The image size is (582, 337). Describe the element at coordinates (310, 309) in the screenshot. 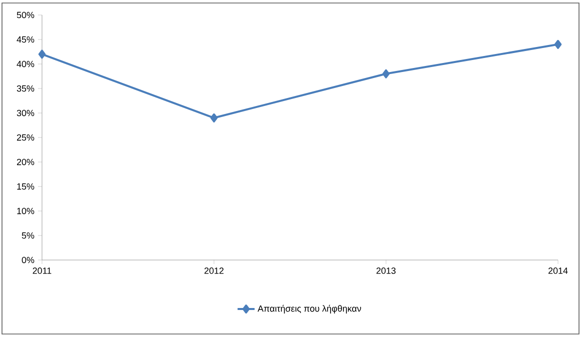

I see `legend-label: Απαιτήσεις που λήφθηκαν` at that location.